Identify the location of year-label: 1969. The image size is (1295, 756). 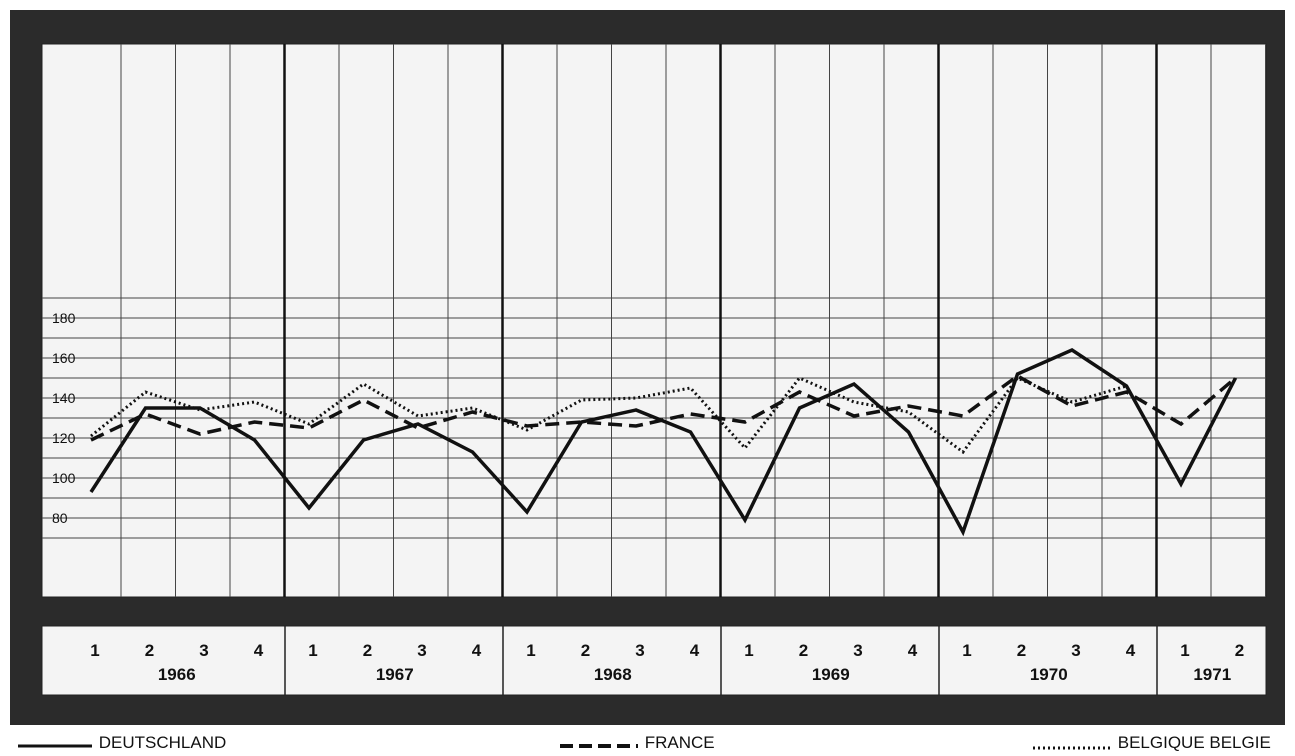
(831, 674).